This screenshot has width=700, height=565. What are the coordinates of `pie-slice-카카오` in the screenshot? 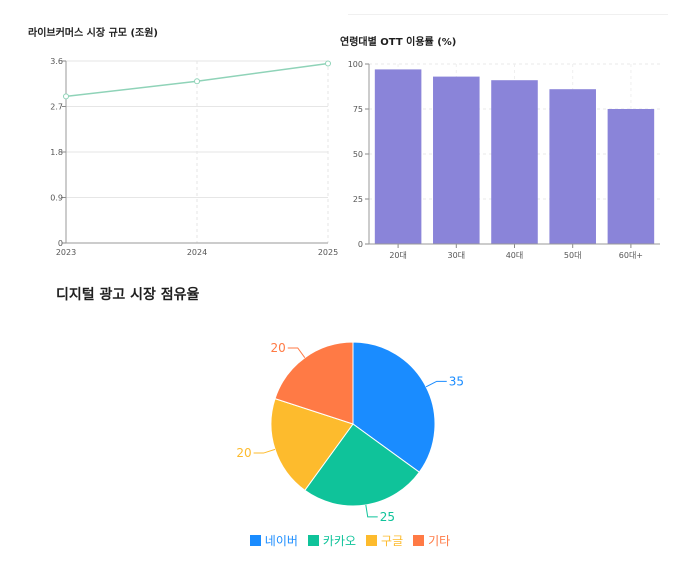 It's located at (362, 465).